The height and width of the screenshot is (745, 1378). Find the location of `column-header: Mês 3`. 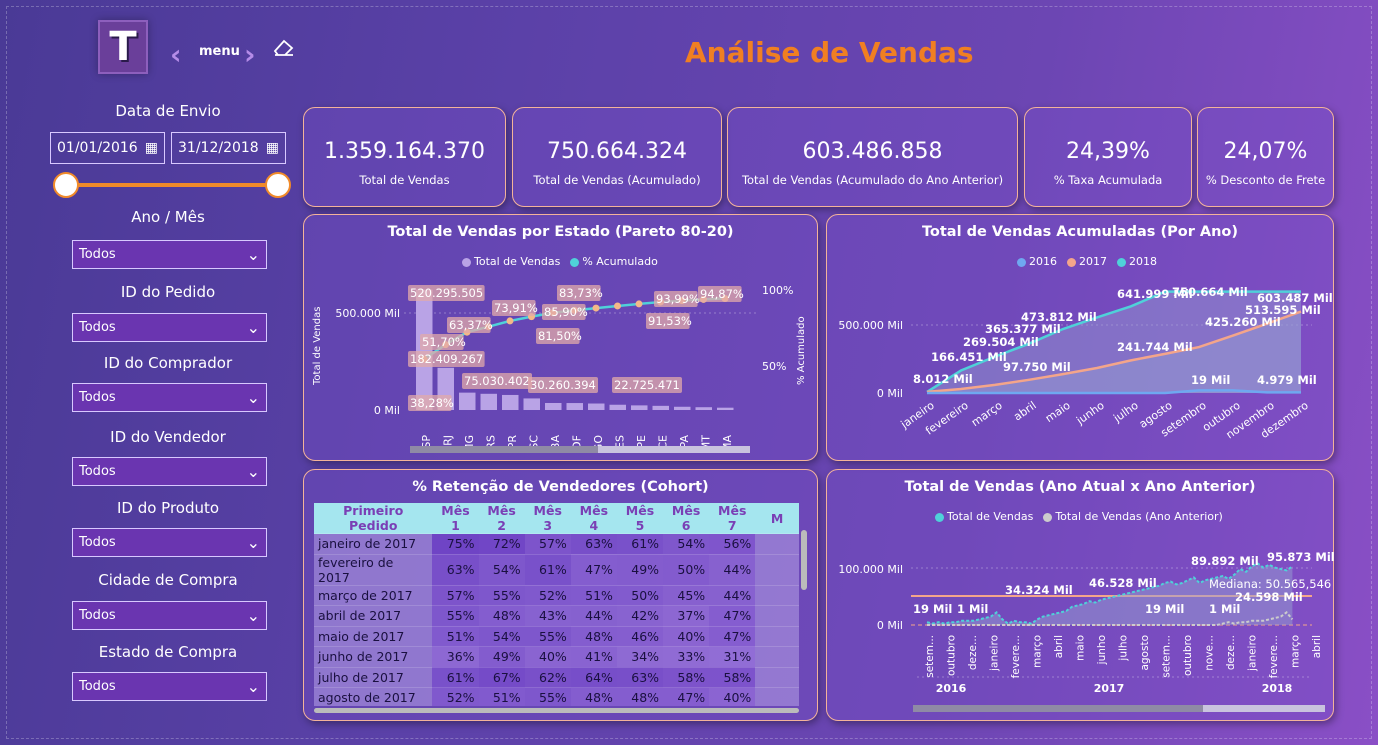

column-header: Mês 3 is located at coordinates (547, 518).